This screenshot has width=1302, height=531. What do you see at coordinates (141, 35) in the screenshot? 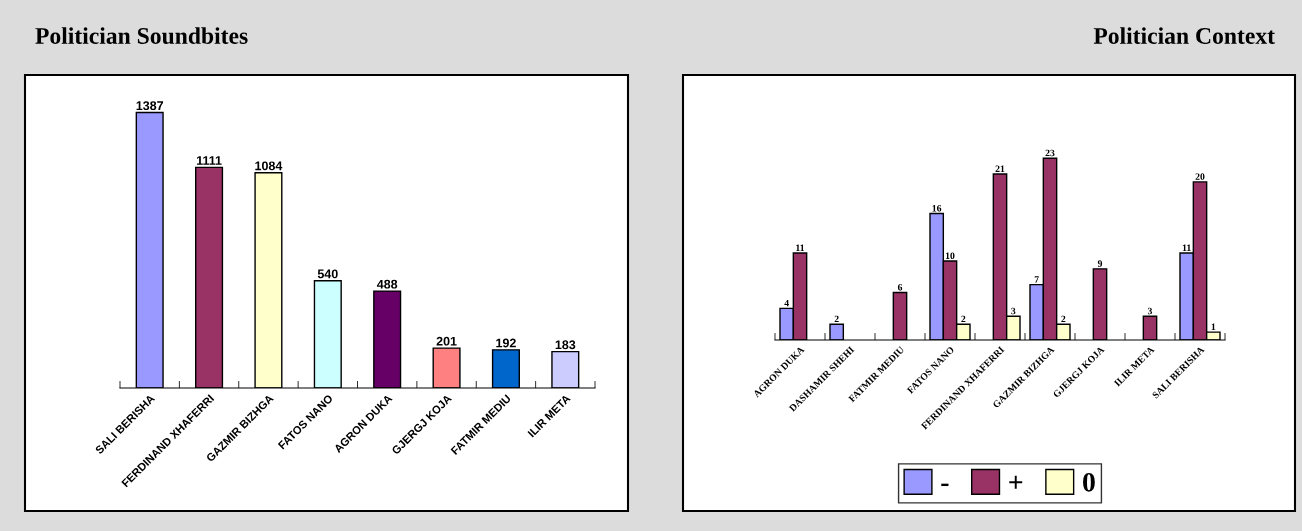
I see `chart-title: Politician Soundbites` at bounding box center [141, 35].